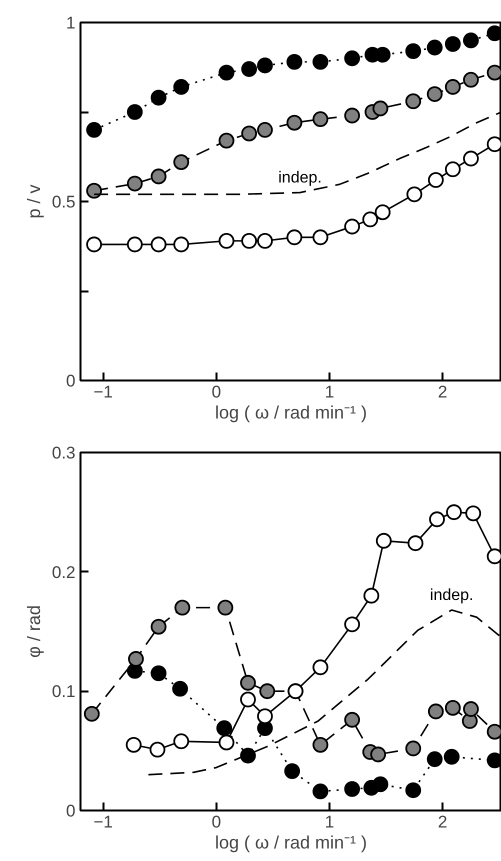 The height and width of the screenshot is (861, 501). I want to click on y-axis-title: φ / rad, so click(34, 631).